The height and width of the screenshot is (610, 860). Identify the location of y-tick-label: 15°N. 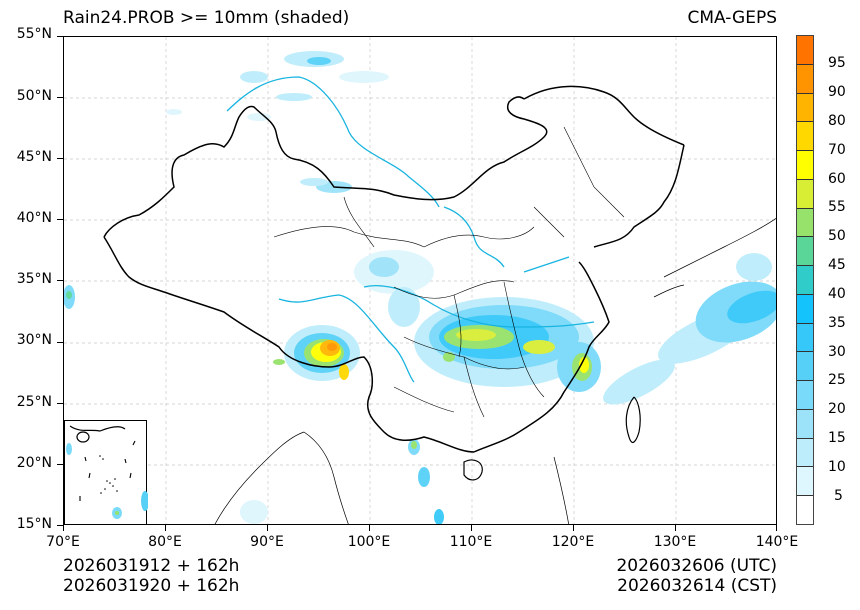
(34, 524).